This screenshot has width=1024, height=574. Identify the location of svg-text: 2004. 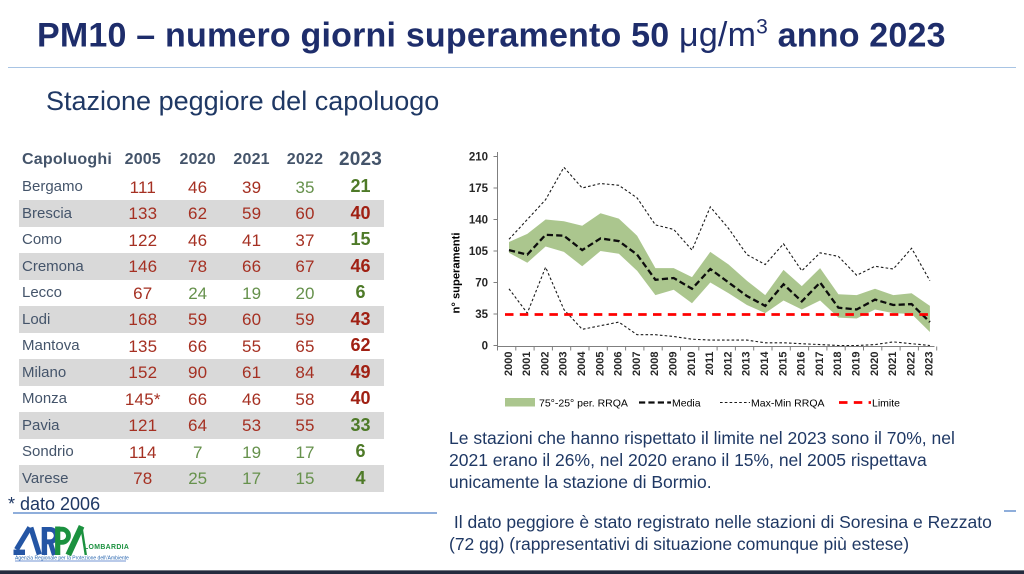
(582, 363).